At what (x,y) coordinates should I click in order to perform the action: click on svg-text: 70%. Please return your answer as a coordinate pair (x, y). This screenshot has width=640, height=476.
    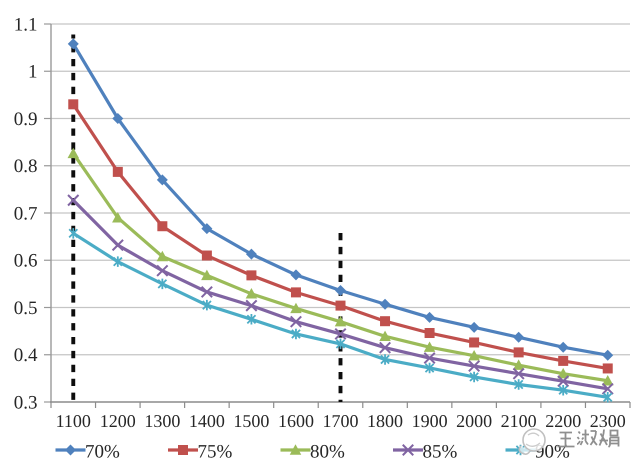
    Looking at the image, I should click on (102, 452).